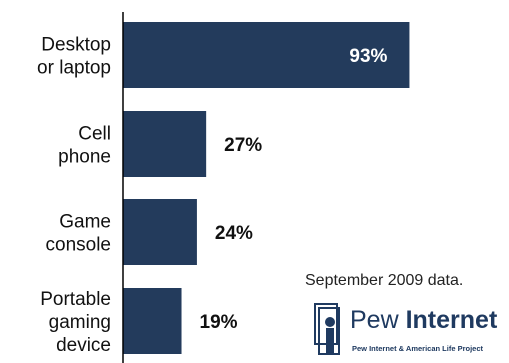 The width and height of the screenshot is (509, 363). What do you see at coordinates (243, 145) in the screenshot?
I see `value-label-1: 27%` at bounding box center [243, 145].